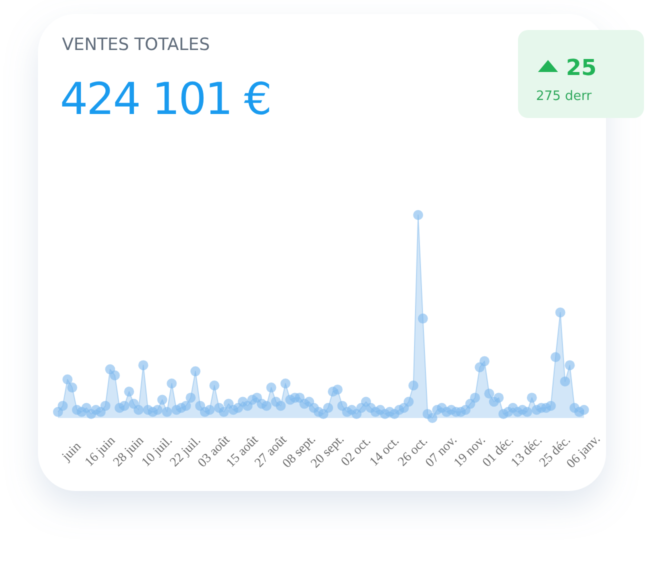 The width and height of the screenshot is (655, 562). Describe the element at coordinates (71, 451) in the screenshot. I see `x-tick-label: juin` at that location.